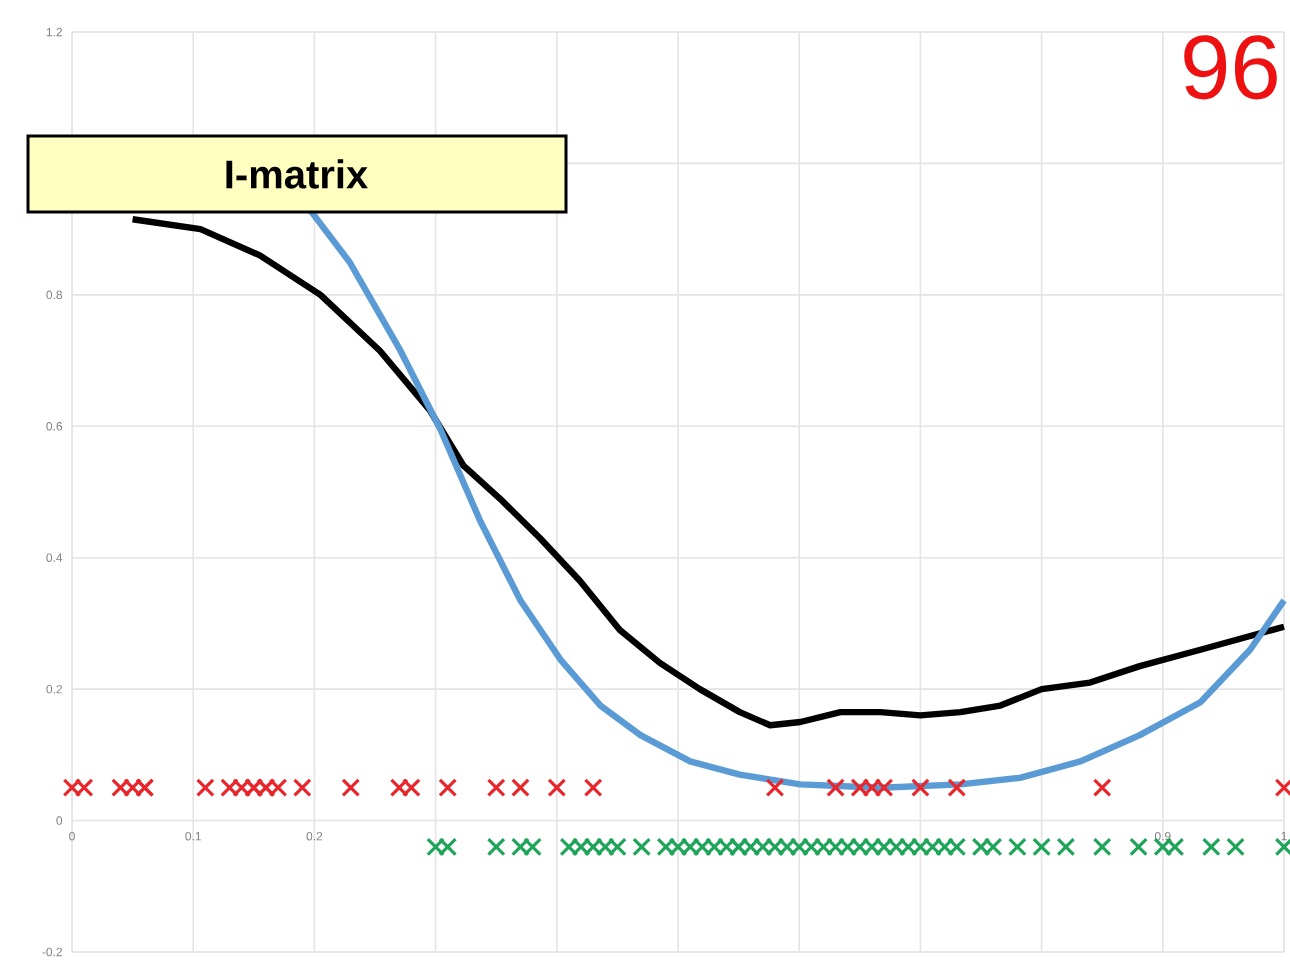 The height and width of the screenshot is (972, 1290). What do you see at coordinates (297, 174) in the screenshot?
I see `text: I-matrix` at bounding box center [297, 174].